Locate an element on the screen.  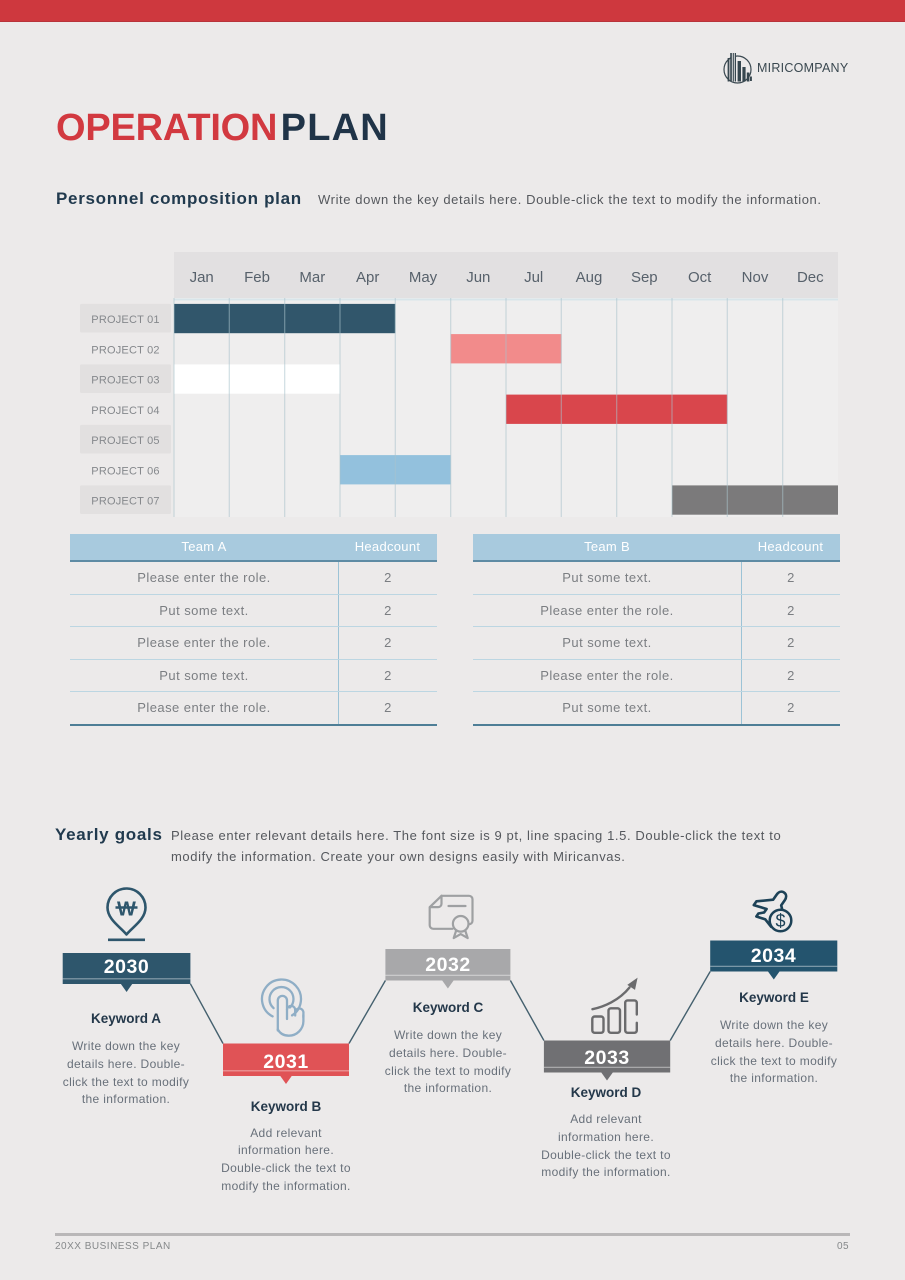
svg-text: Jun is located at coordinates (478, 277).